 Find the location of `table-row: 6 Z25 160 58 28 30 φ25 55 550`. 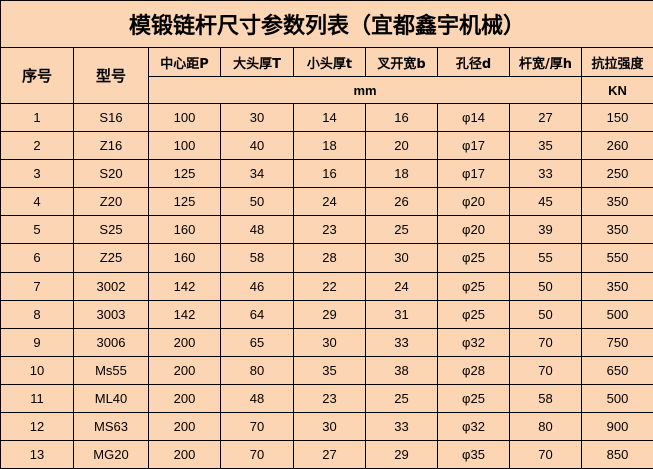

table-row: 6 Z25 160 58 28 30 φ25 55 550 is located at coordinates (326, 258).